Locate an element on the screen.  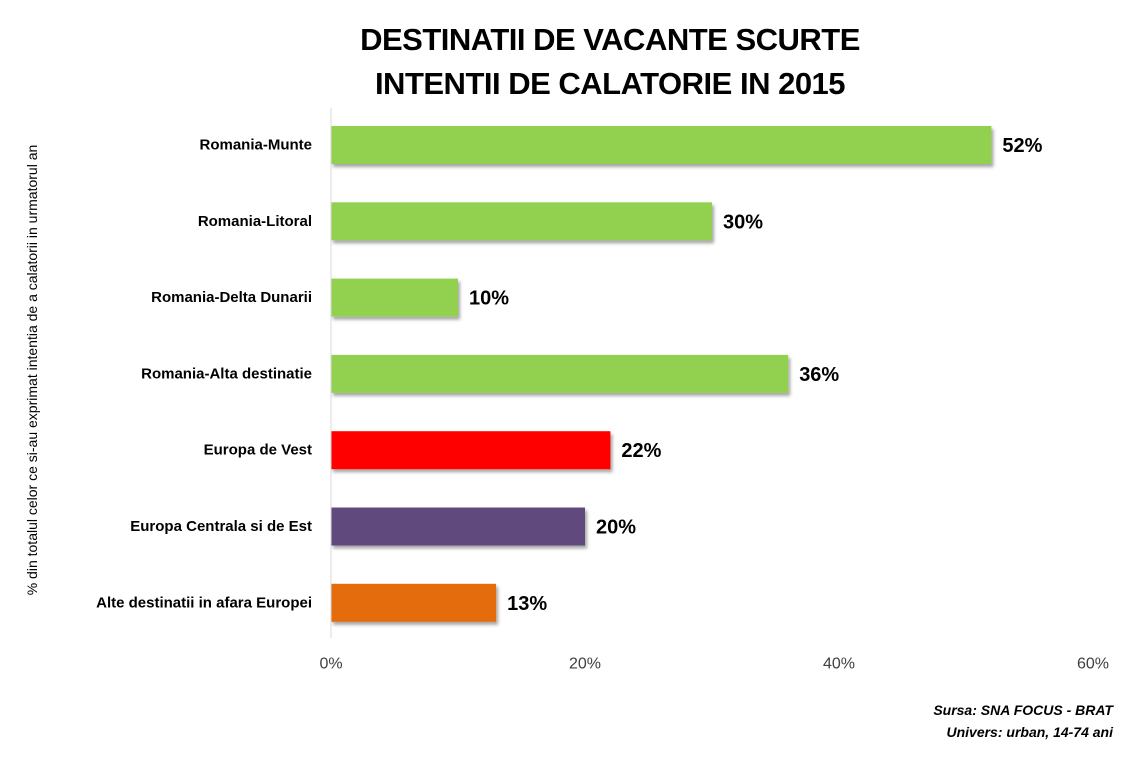
data-label: 36% is located at coordinates (819, 375).